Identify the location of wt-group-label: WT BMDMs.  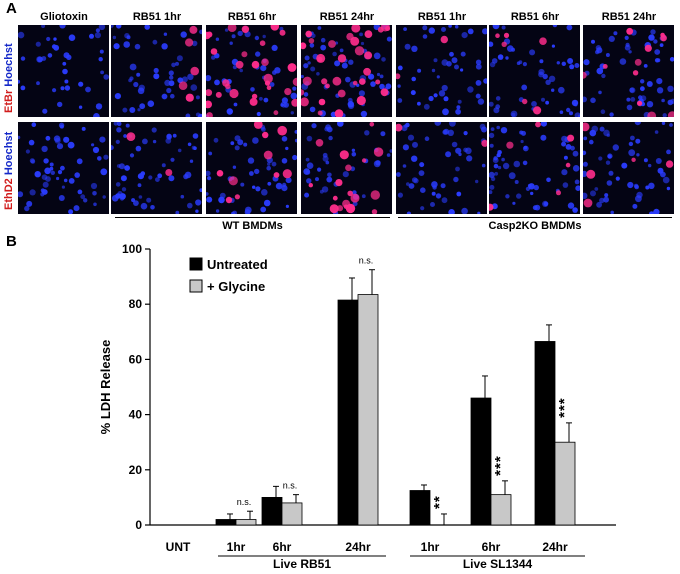
(252, 226).